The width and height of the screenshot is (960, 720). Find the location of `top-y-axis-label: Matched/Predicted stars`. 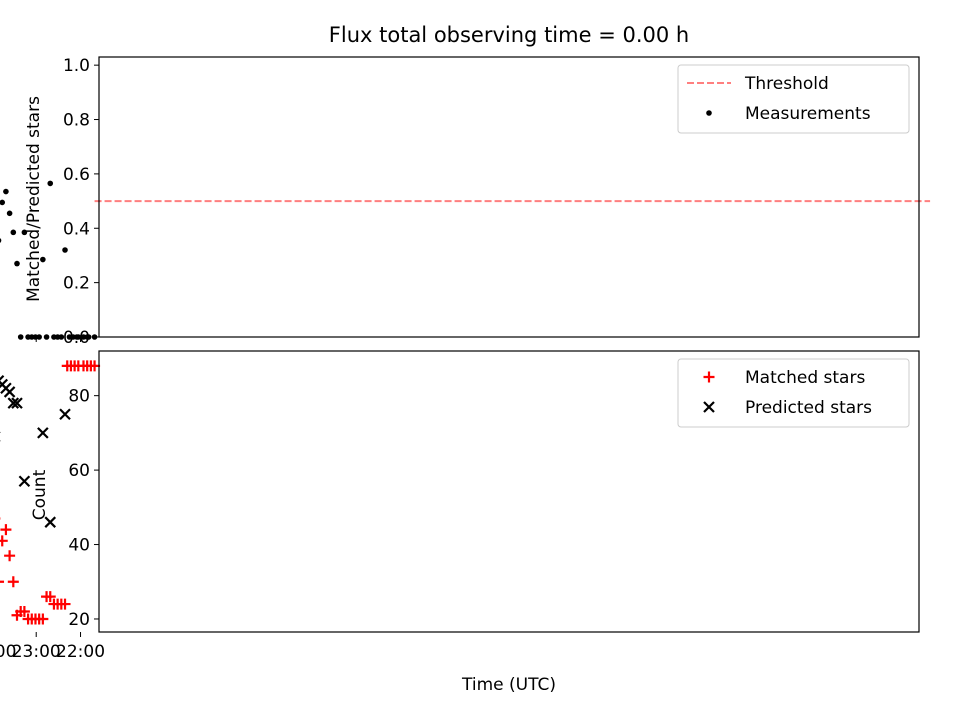

top-y-axis-label: Matched/Predicted stars is located at coordinates (34, 199).